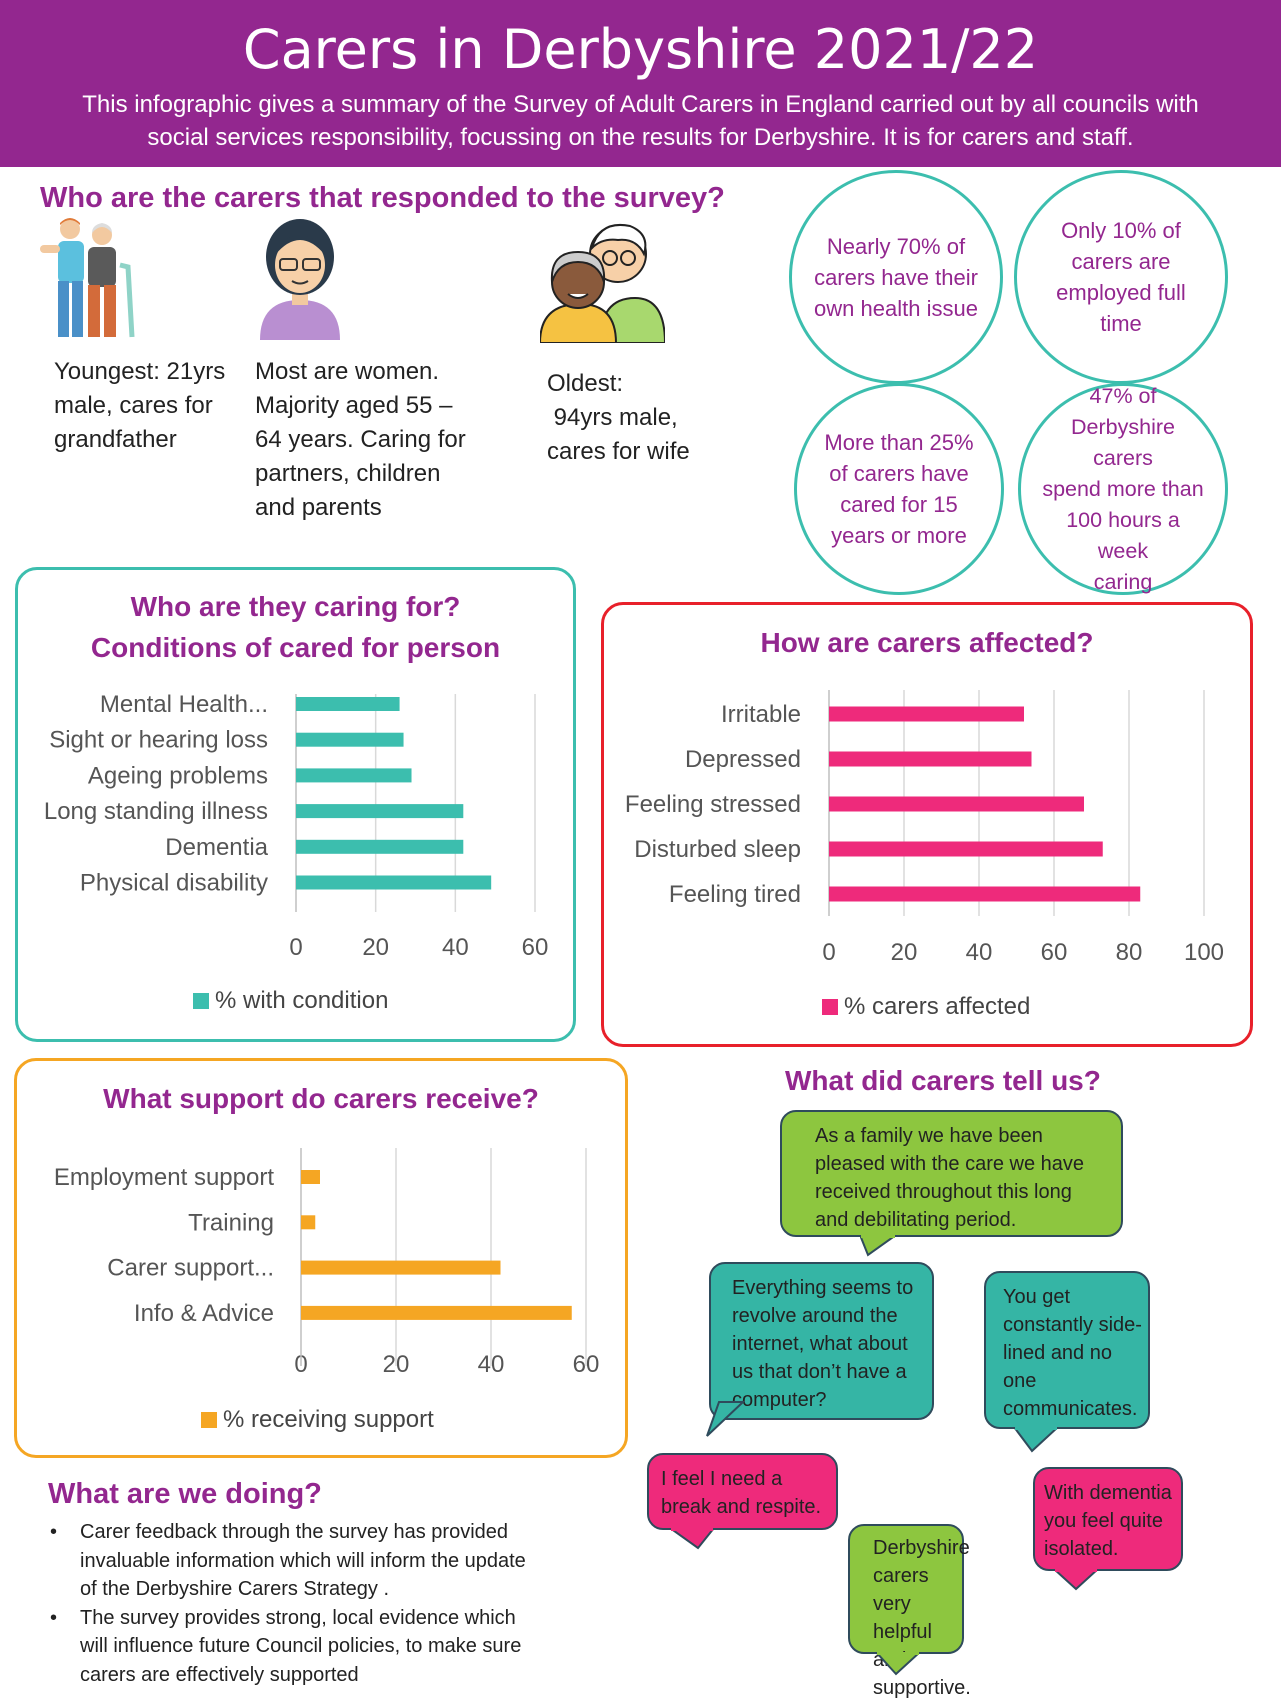 Image resolution: width=1281 pixels, height=1708 pixels. Describe the element at coordinates (295, 947) in the screenshot. I see `x-tick-label: 0` at that location.